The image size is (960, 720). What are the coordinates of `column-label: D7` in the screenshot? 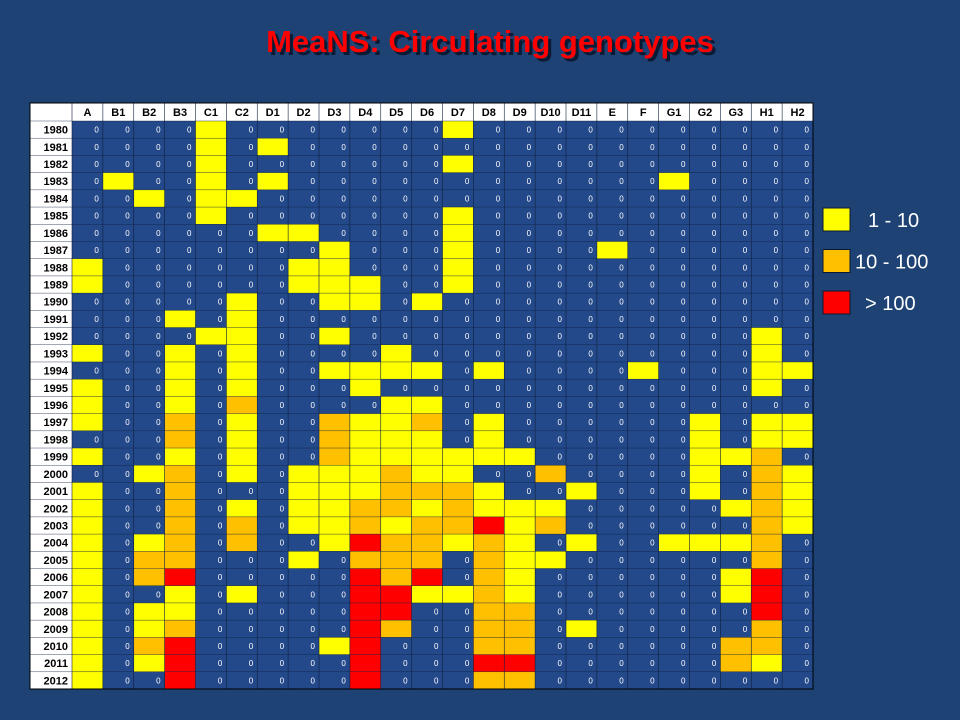 It's located at (458, 113).